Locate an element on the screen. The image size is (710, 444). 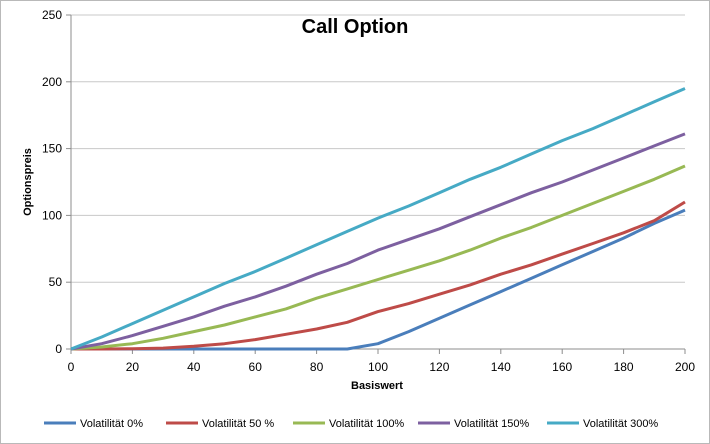
y-tick-label: 200 is located at coordinates (52, 82).